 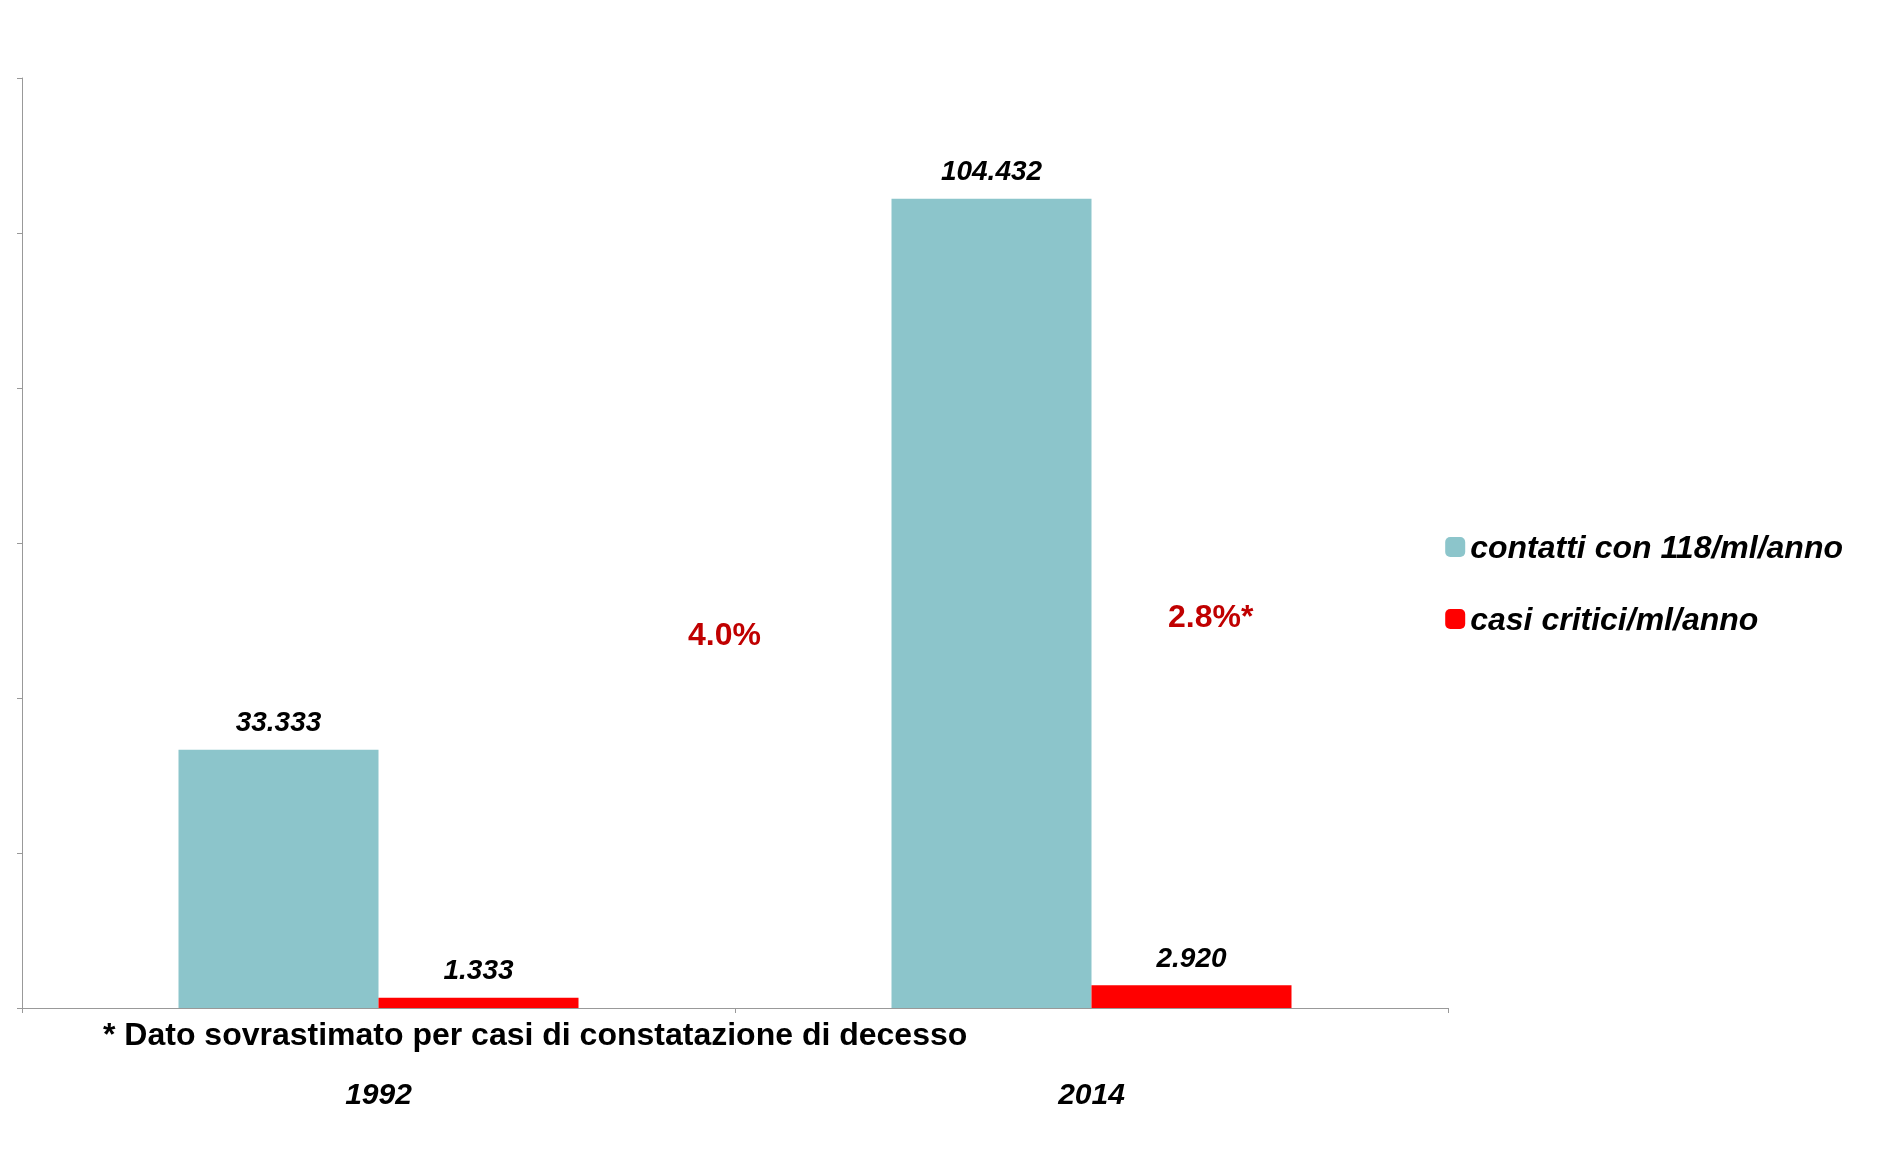 What do you see at coordinates (1091, 1093) in the screenshot?
I see `x-tick-label: 2014` at bounding box center [1091, 1093].